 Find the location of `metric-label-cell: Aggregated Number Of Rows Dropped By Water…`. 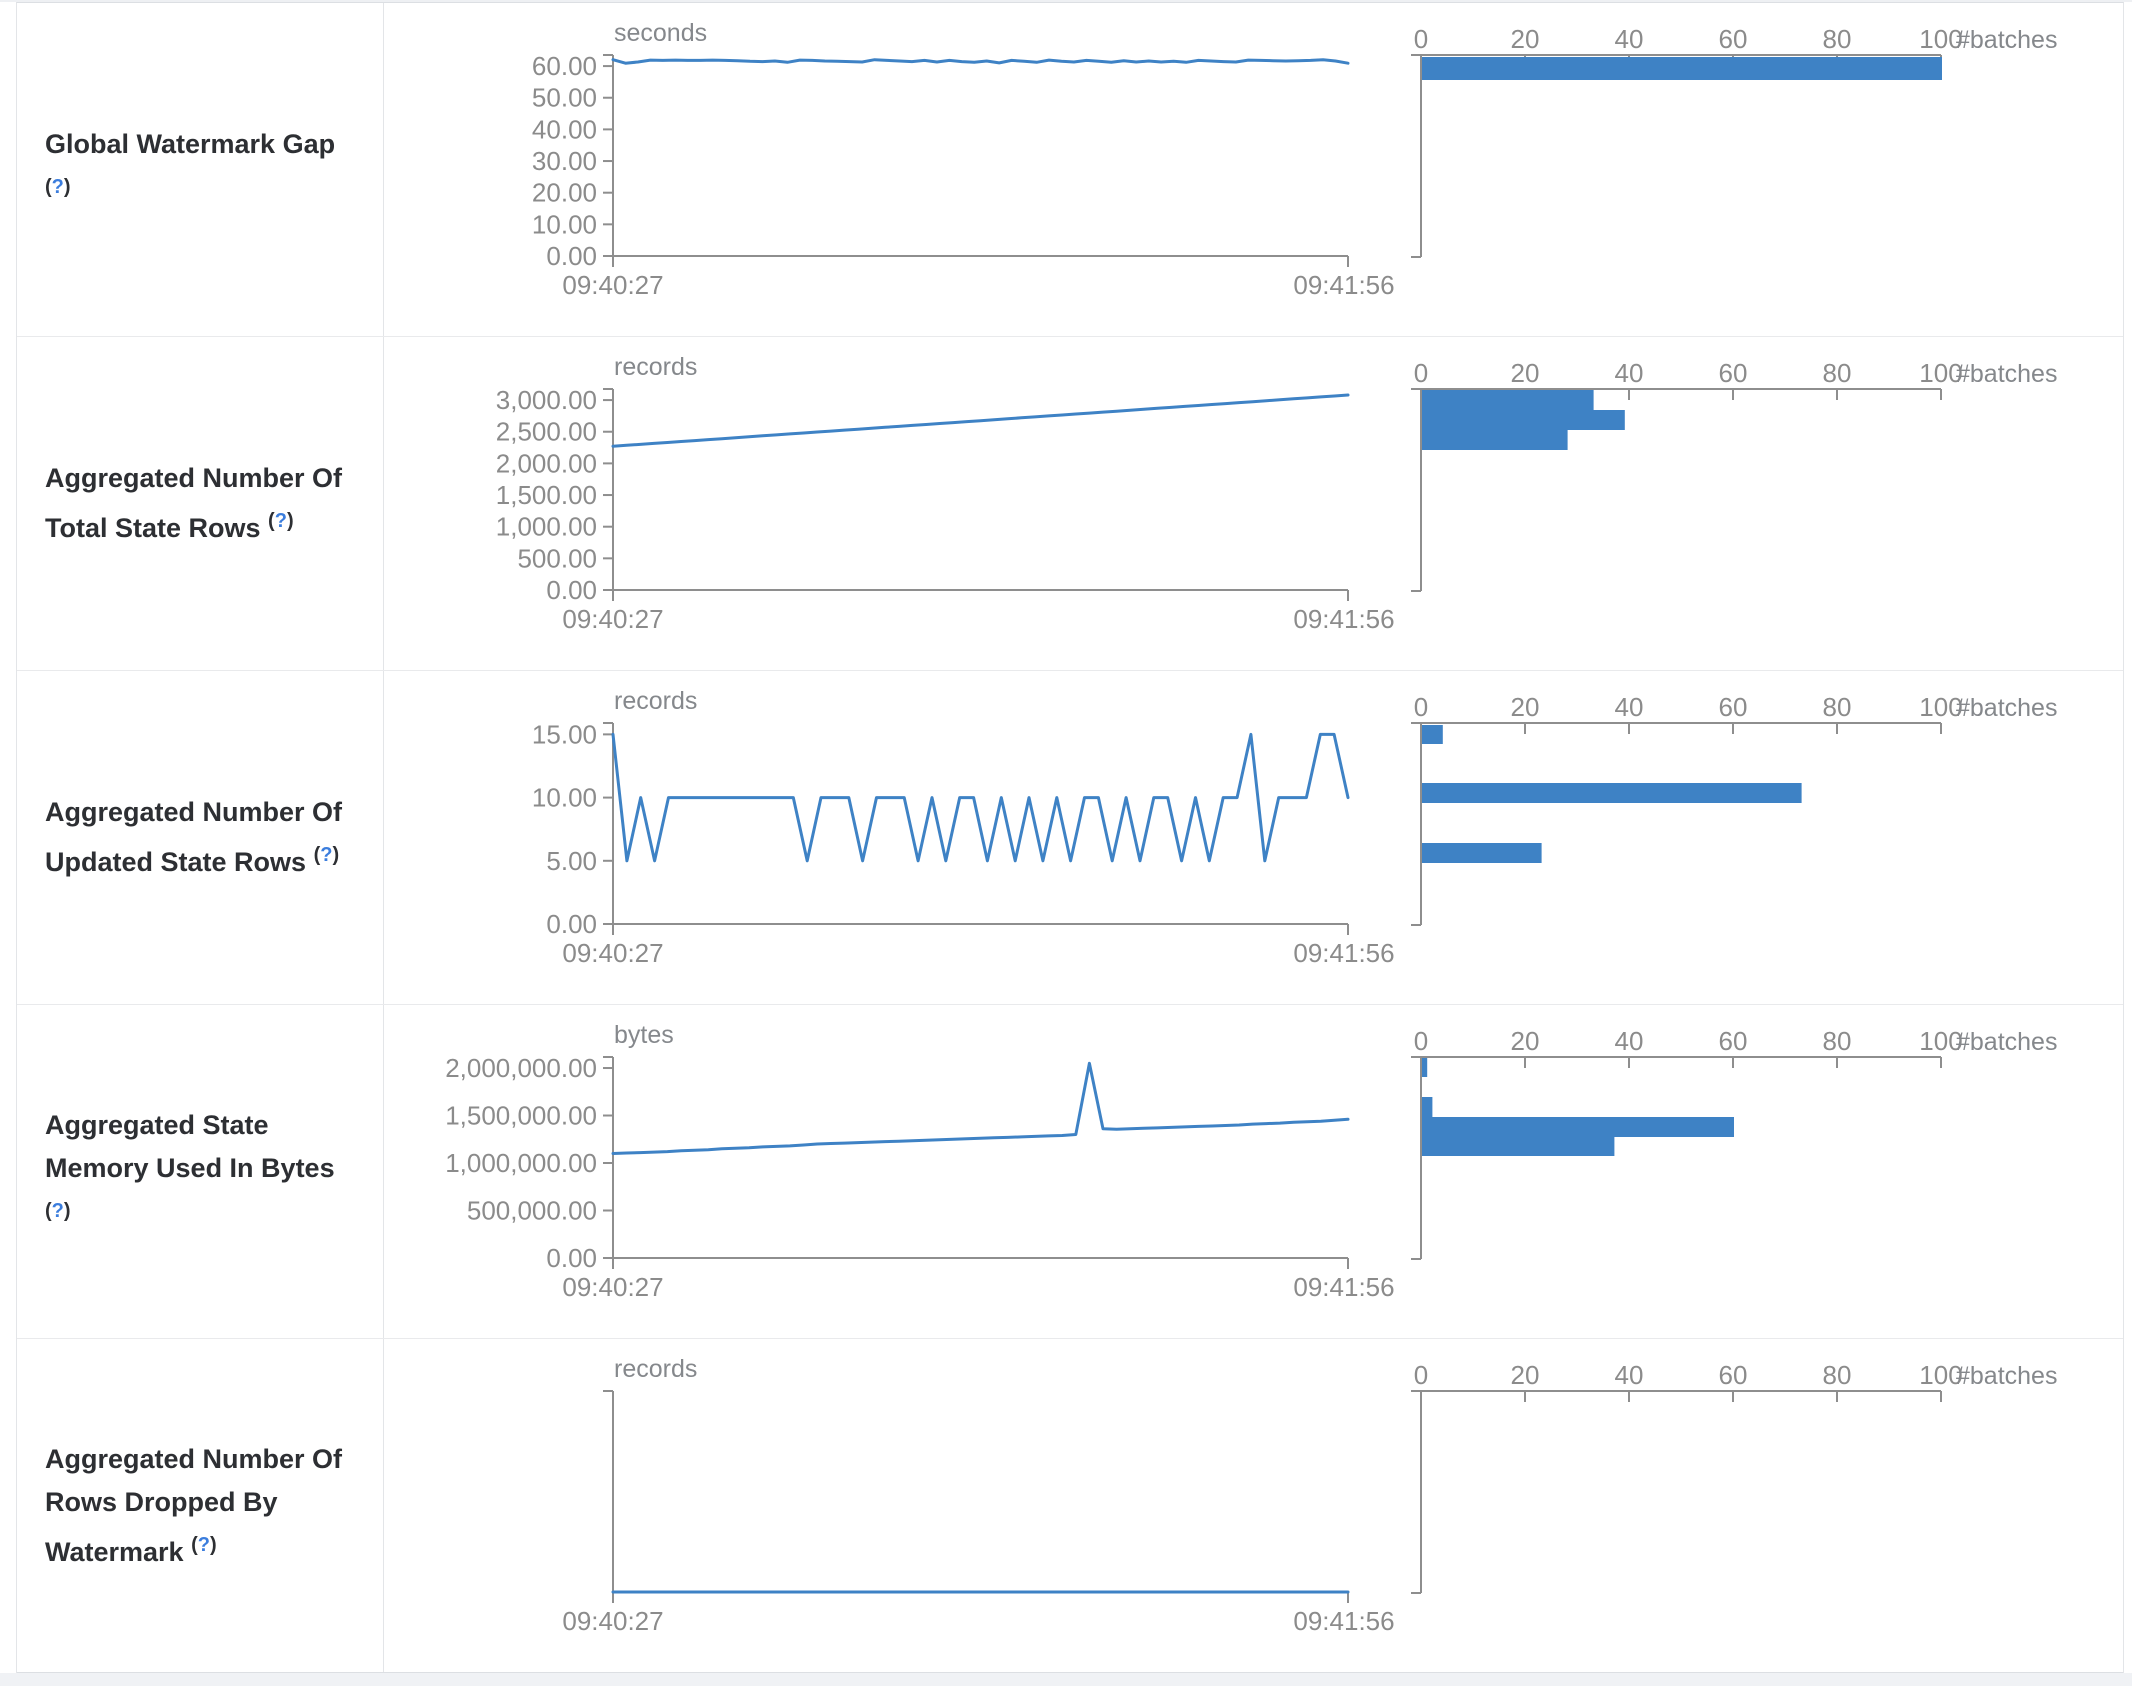

metric-label-cell: Aggregated Number Of Rows Dropped By Water… is located at coordinates (200, 1505).